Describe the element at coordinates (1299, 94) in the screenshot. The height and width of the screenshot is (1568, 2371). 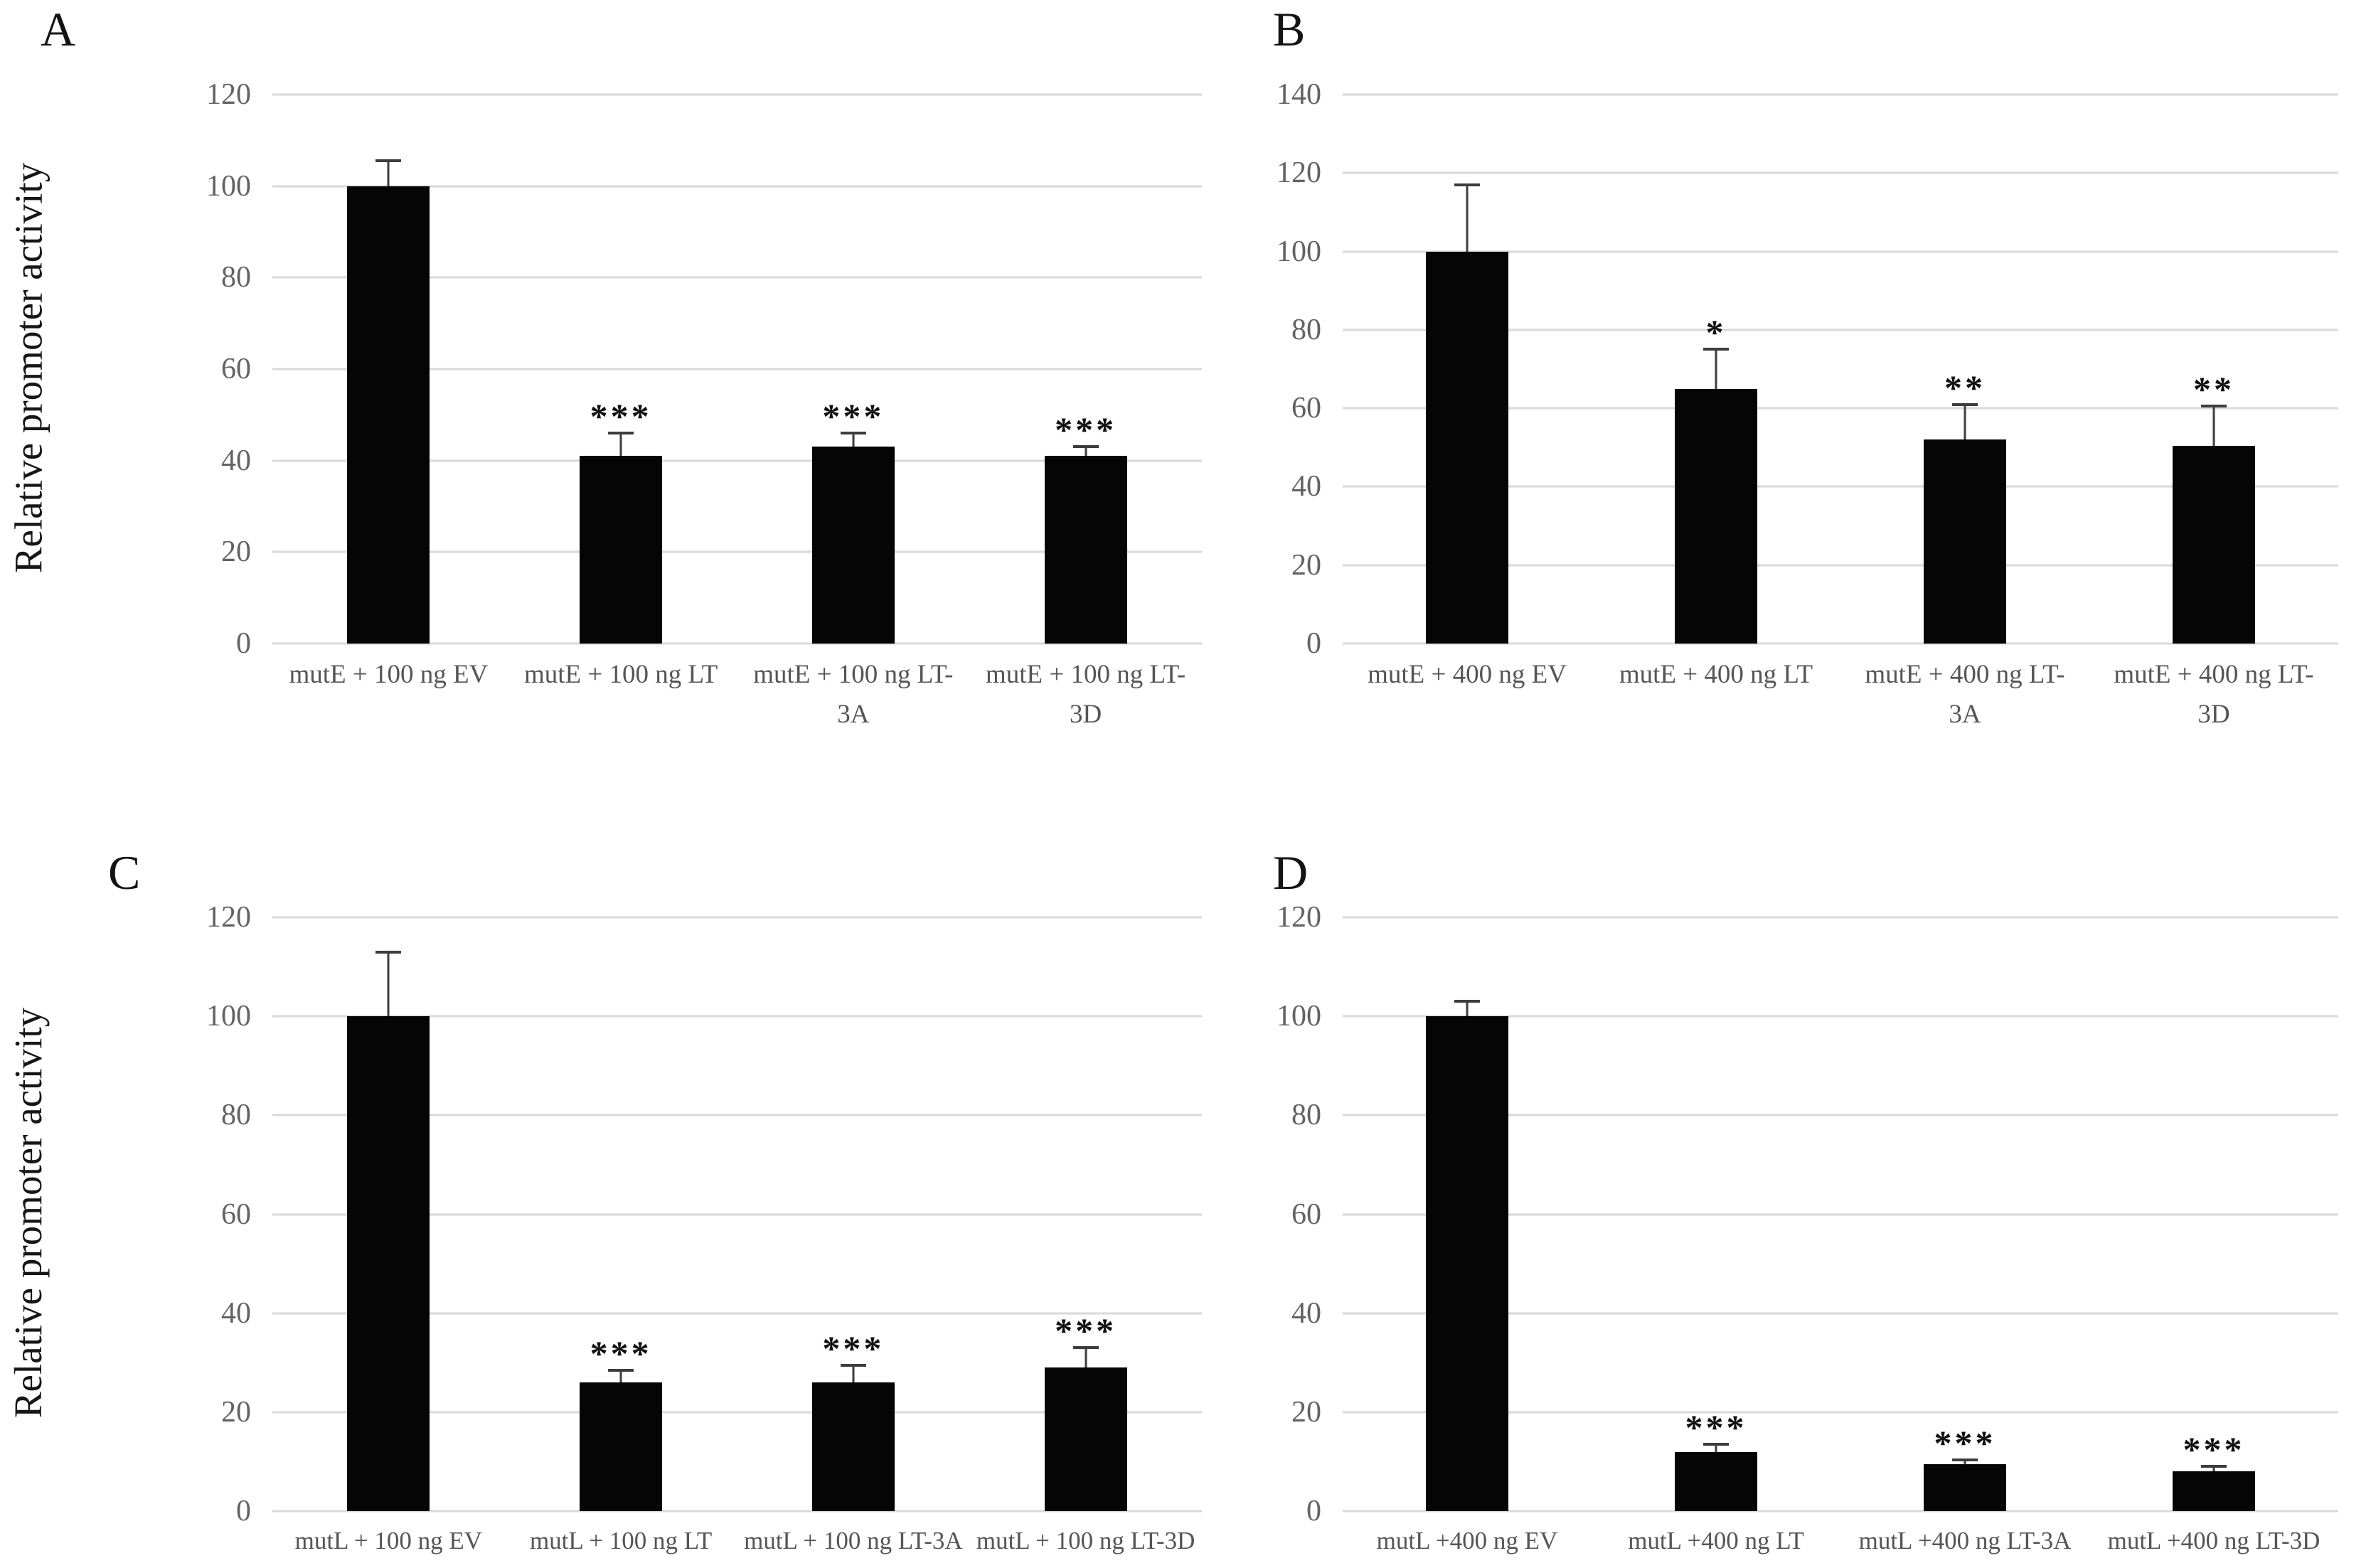
I see `y-axis-tick-label: 140` at that location.